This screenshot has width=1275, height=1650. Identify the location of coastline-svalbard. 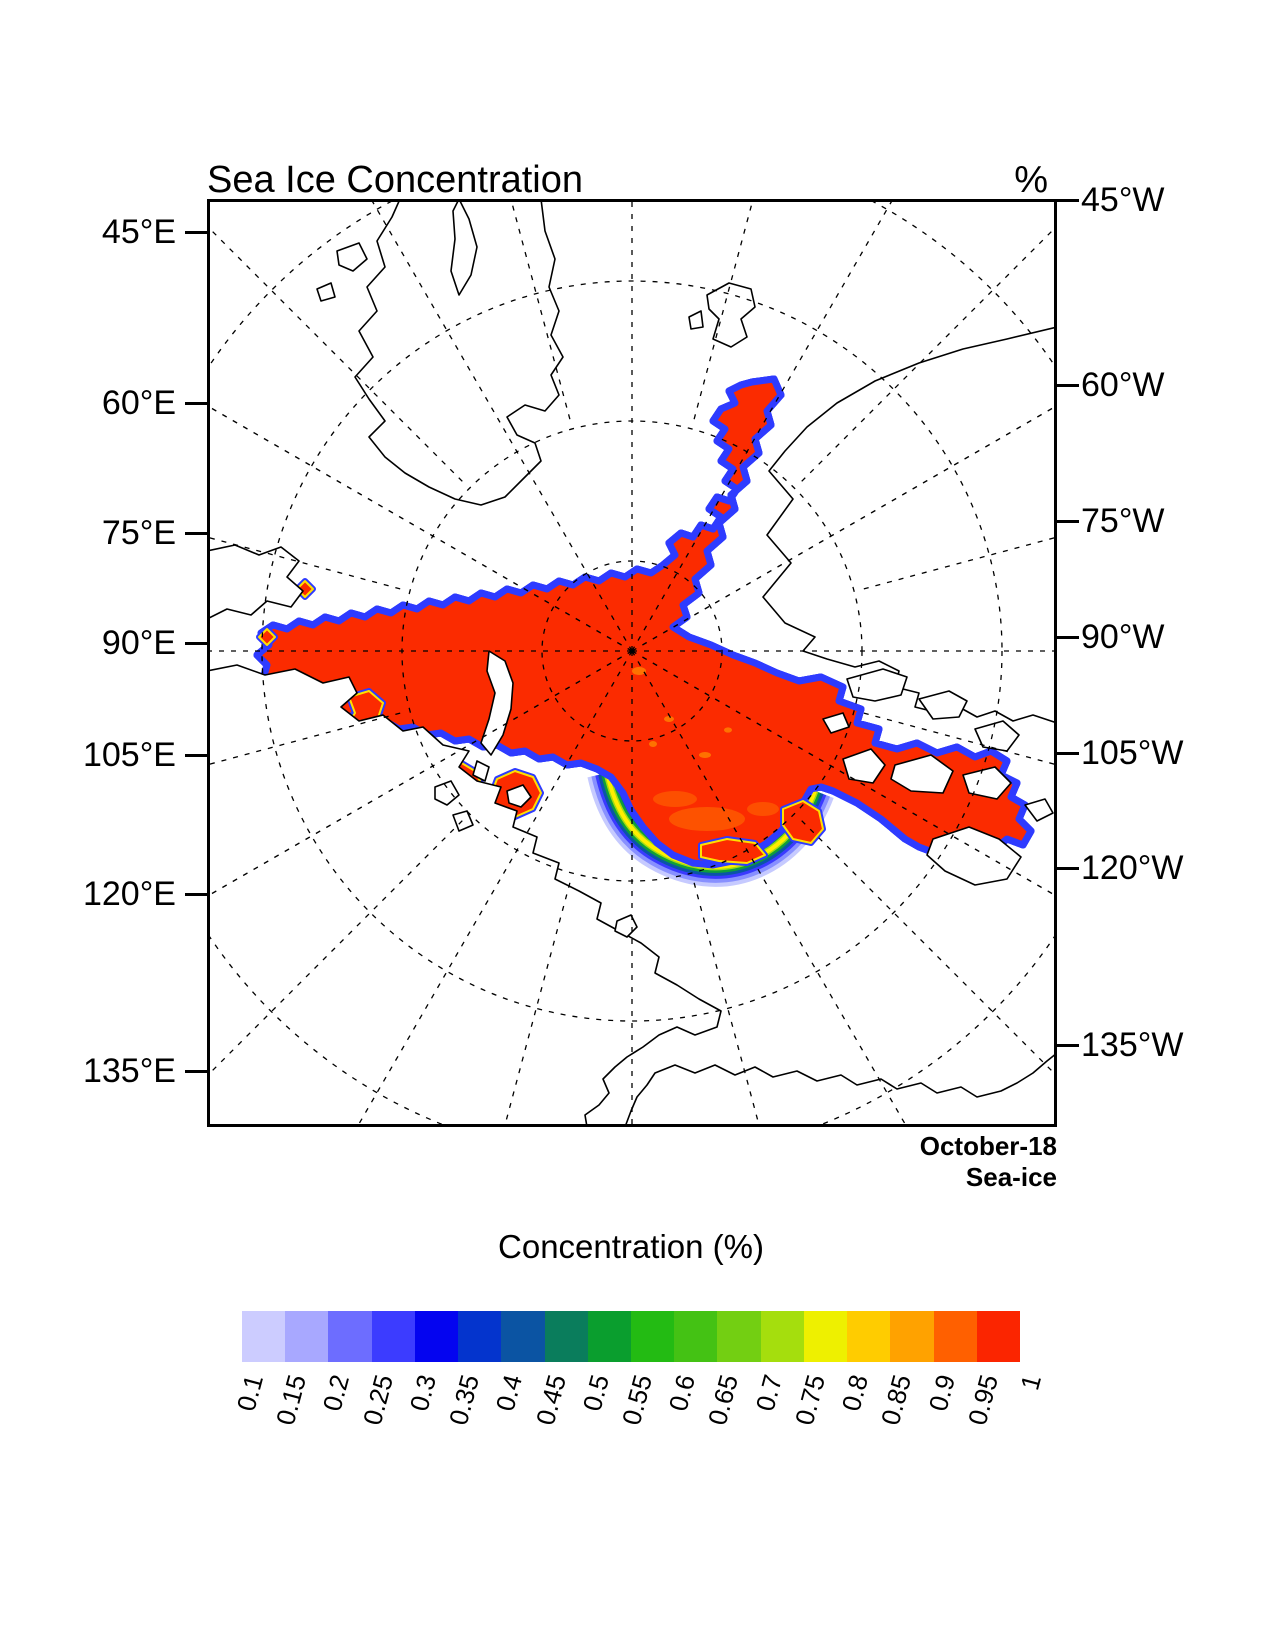
(731, 315).